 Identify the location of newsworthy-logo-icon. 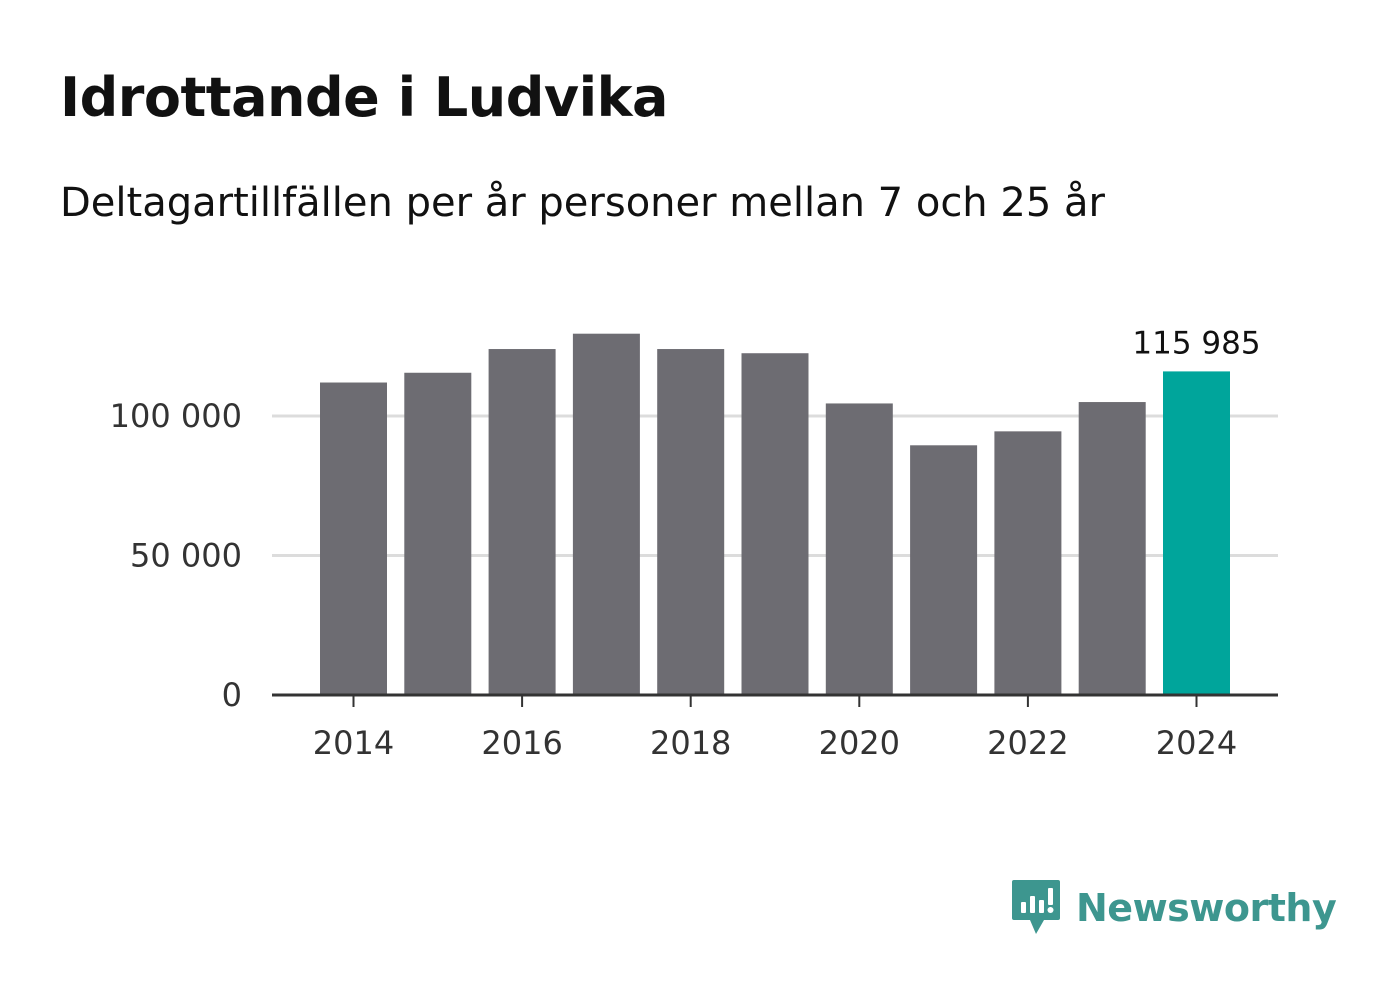
(1036, 907).